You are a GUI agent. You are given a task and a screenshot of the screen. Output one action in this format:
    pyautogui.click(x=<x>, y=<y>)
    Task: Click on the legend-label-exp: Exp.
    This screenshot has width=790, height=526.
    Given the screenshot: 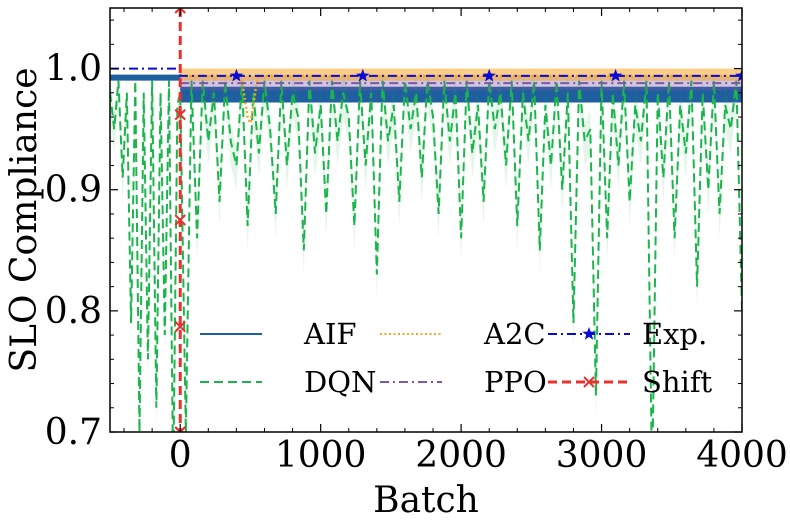 What is the action you would take?
    pyautogui.click(x=674, y=334)
    